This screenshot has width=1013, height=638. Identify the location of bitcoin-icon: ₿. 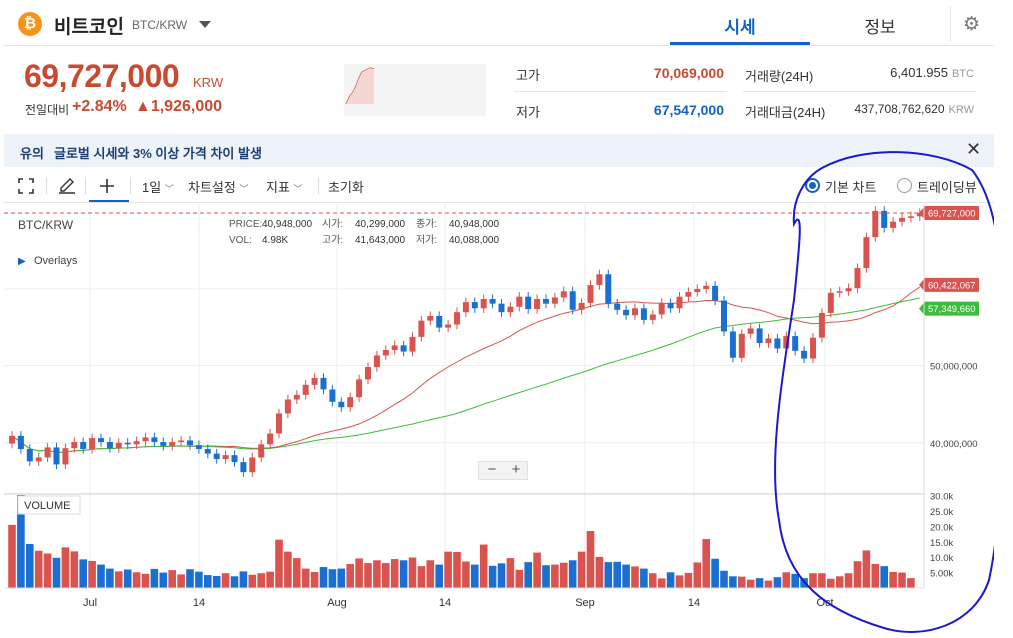
(30, 24).